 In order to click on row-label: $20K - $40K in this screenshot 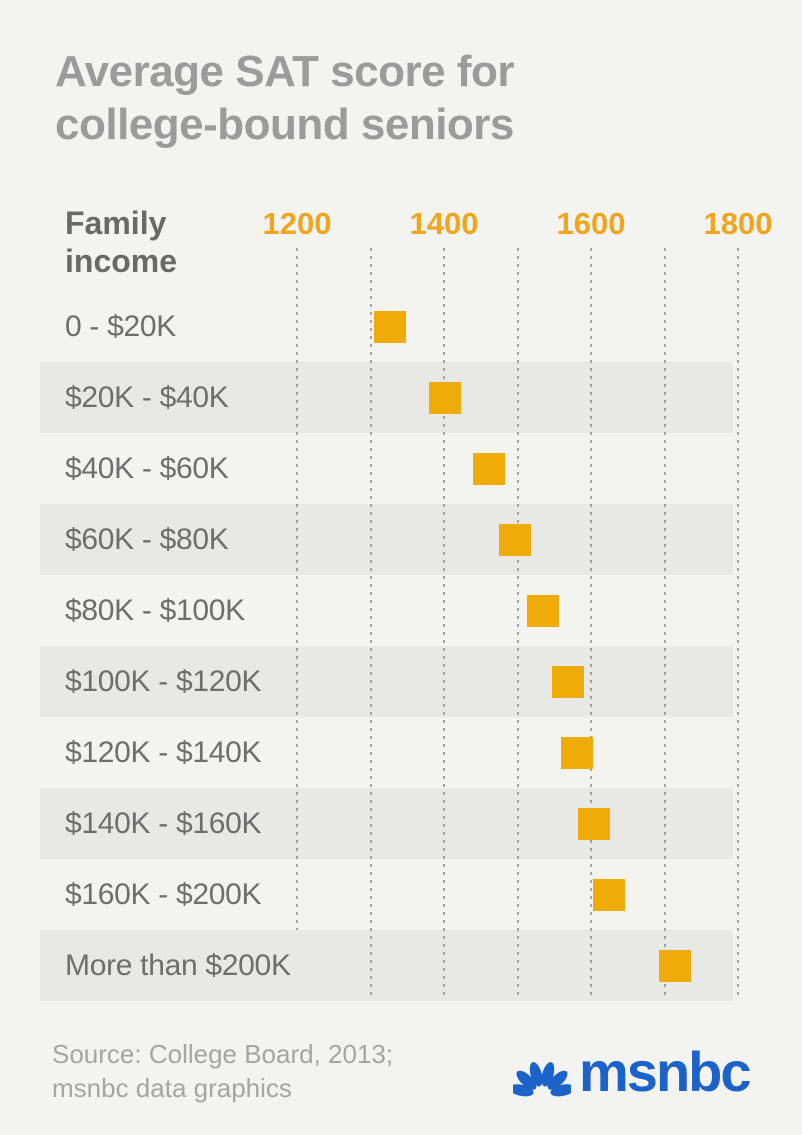, I will do `click(147, 397)`.